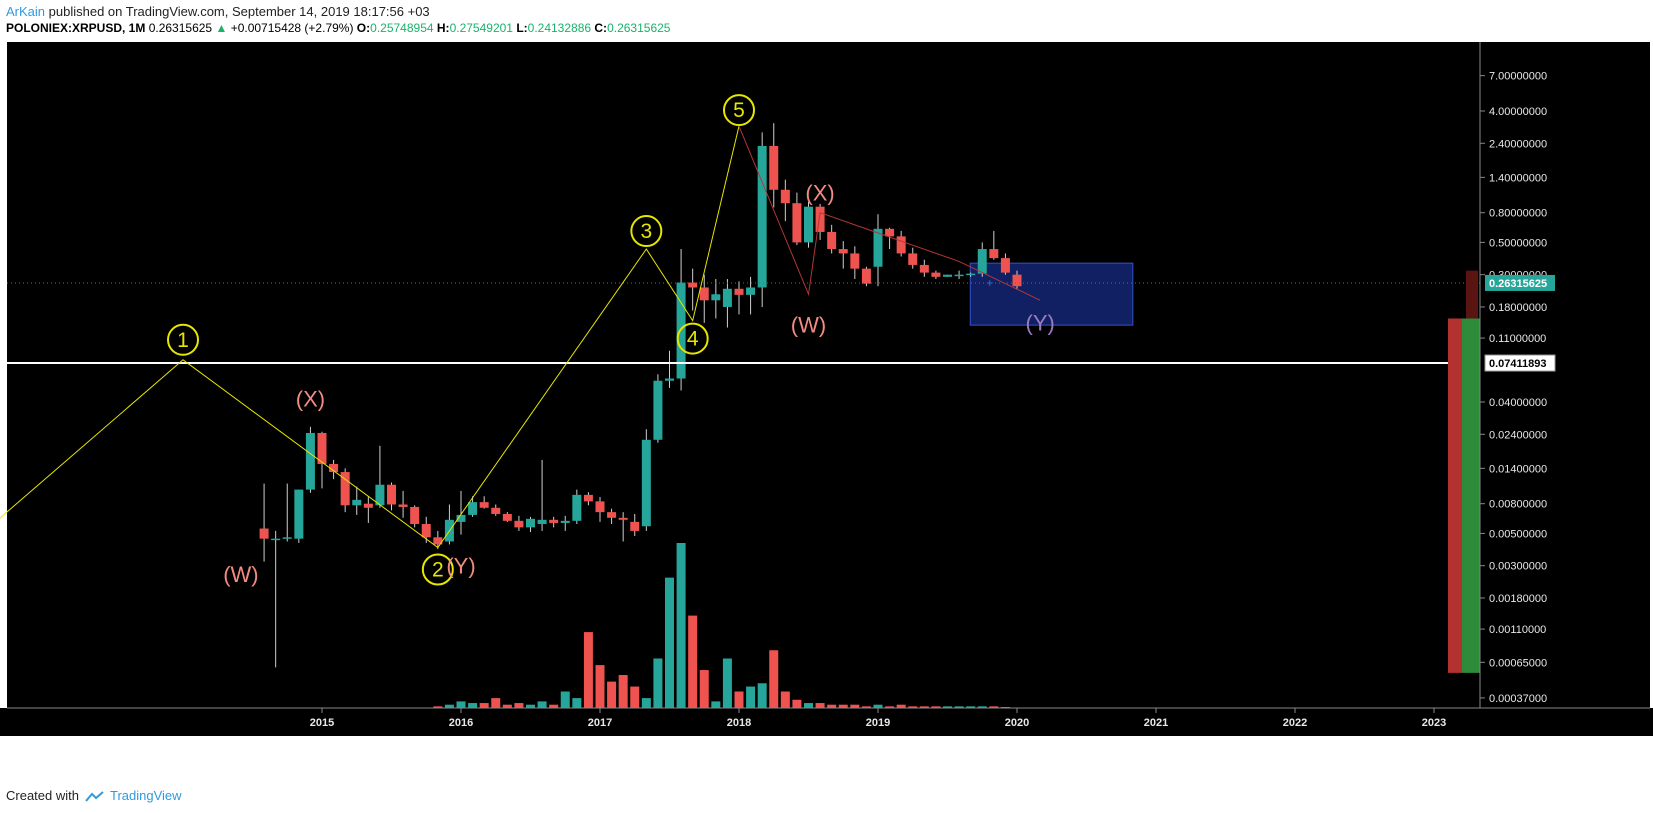 The height and width of the screenshot is (813, 1653). I want to click on y-tick-label: 7.00000000, so click(1518, 77).